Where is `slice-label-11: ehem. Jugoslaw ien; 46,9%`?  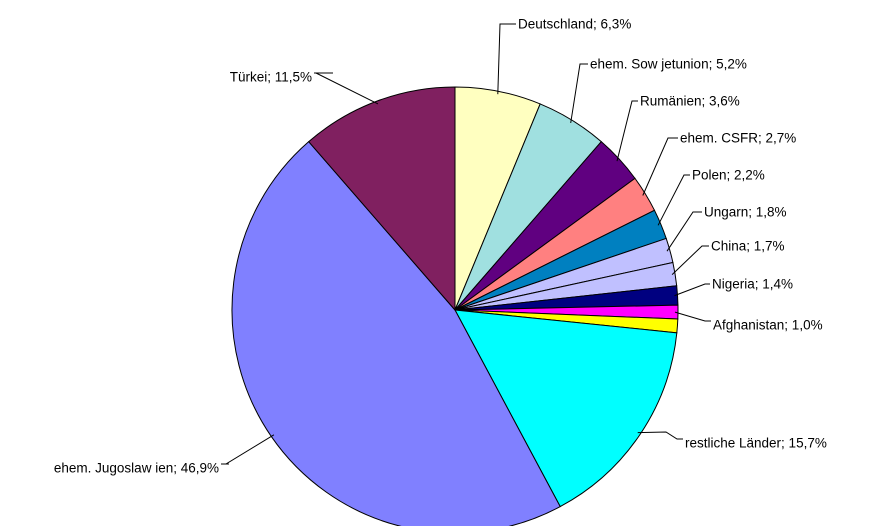
slice-label-11: ehem. Jugoslaw ien; 46,9% is located at coordinates (136, 468).